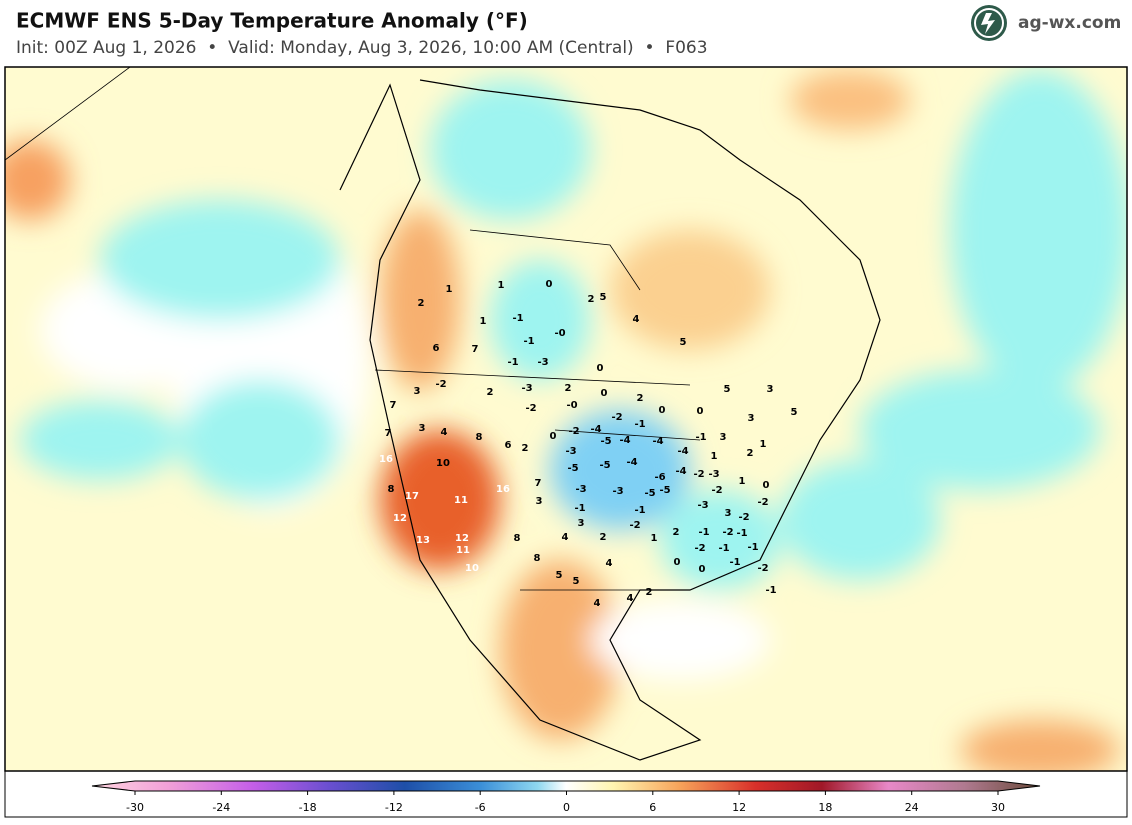 The width and height of the screenshot is (1132, 825). I want to click on logo-text: ag-wx.com, so click(1069, 23).